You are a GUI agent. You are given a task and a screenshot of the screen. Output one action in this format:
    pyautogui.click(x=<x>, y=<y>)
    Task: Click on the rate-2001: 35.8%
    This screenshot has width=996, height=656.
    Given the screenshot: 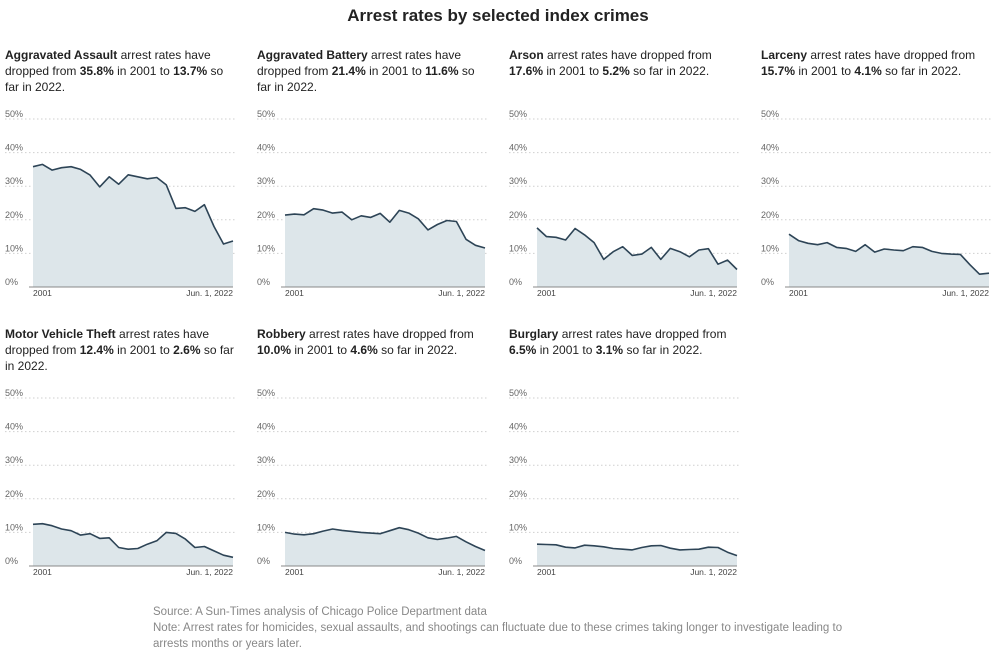 What is the action you would take?
    pyautogui.click(x=96, y=71)
    